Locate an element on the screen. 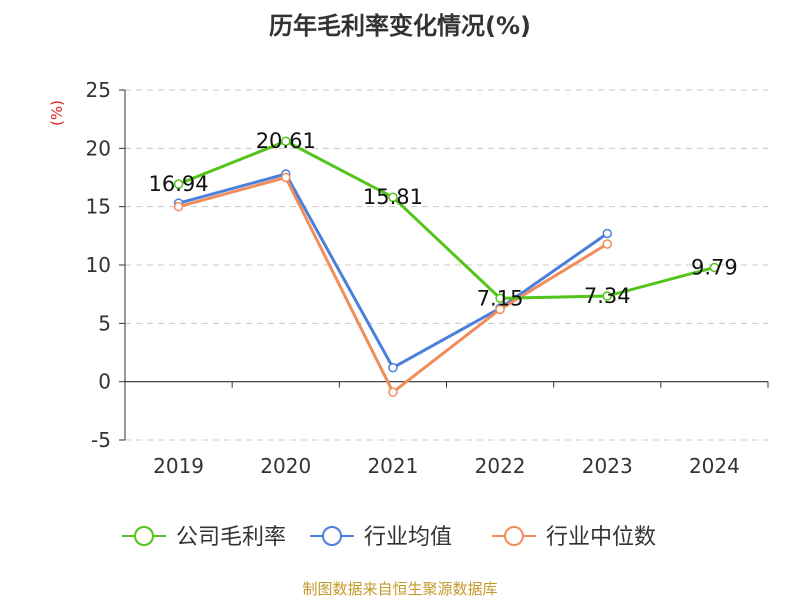 The height and width of the screenshot is (600, 800). y-tick-label: 0 is located at coordinates (104, 382).